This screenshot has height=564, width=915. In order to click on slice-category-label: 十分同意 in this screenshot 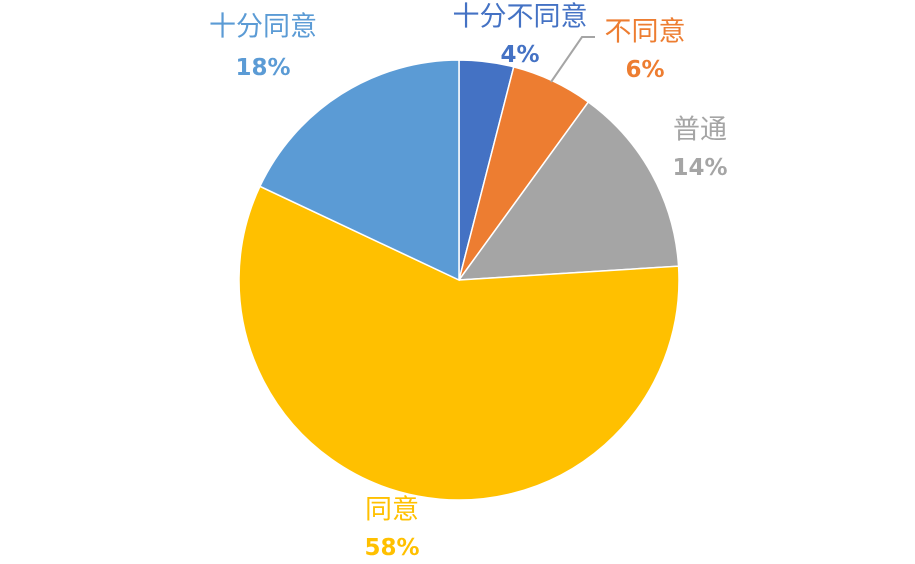, I will do `click(263, 27)`.